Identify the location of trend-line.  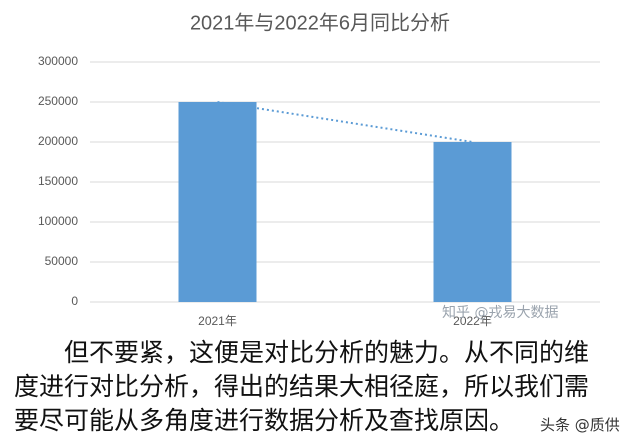
(345, 122).